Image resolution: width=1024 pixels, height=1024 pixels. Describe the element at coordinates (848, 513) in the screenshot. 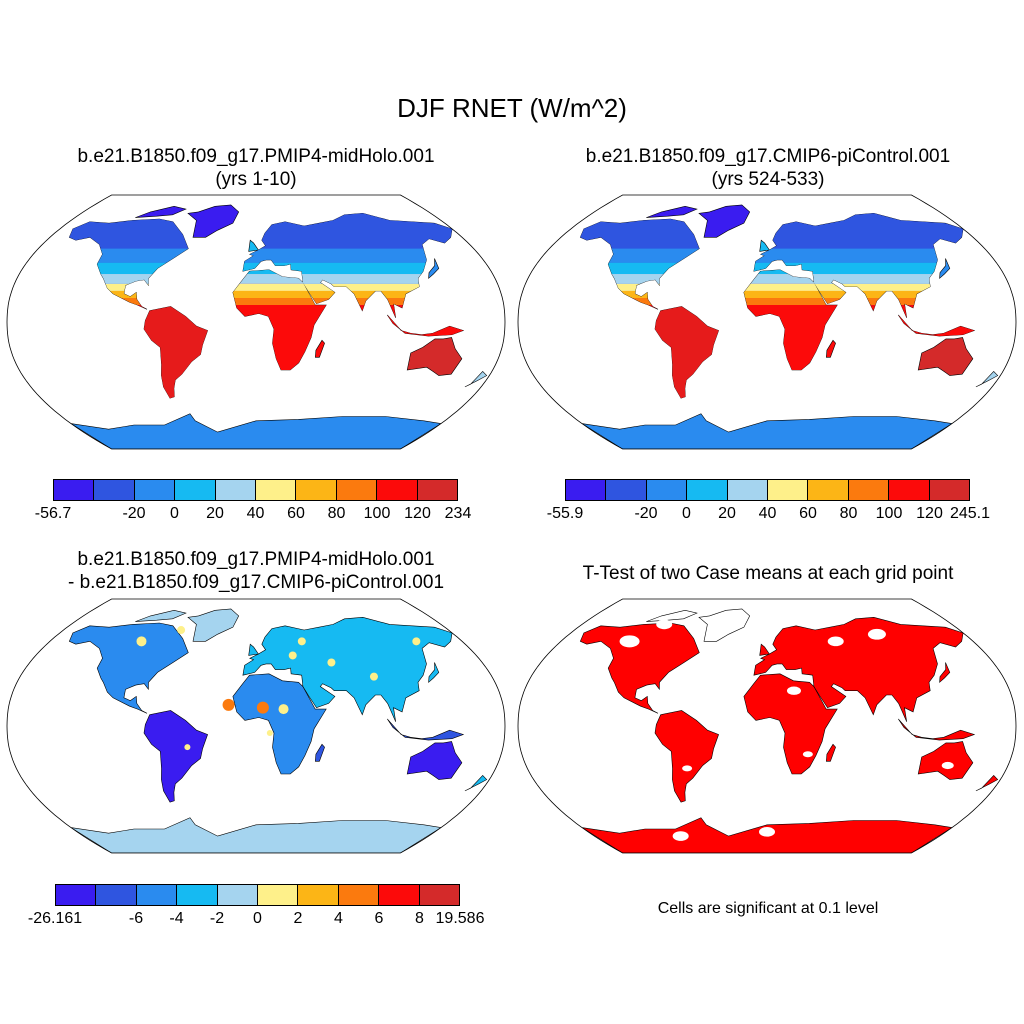

I see `colorbar-tick-label: 80` at that location.